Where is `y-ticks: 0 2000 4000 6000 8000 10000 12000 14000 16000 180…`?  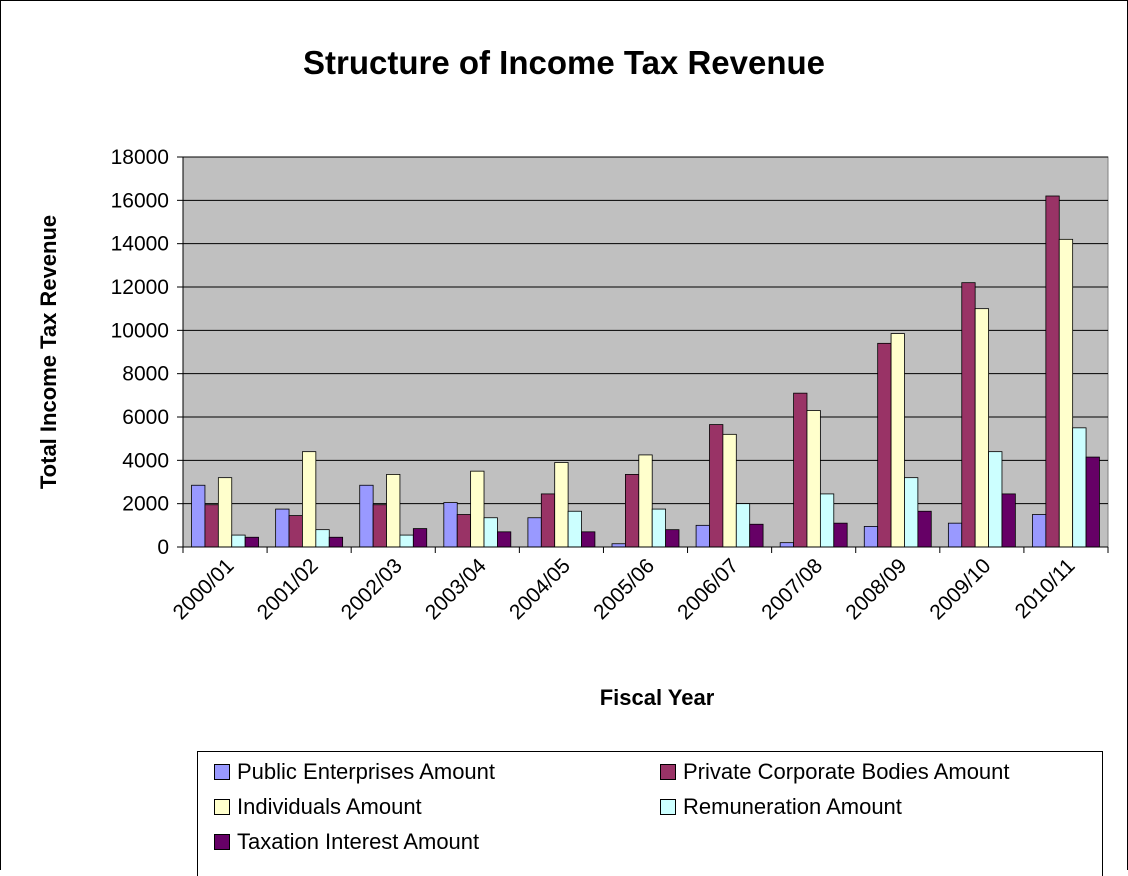 y-ticks: 0 2000 4000 6000 8000 10000 12000 14000 16000 180… is located at coordinates (147, 352).